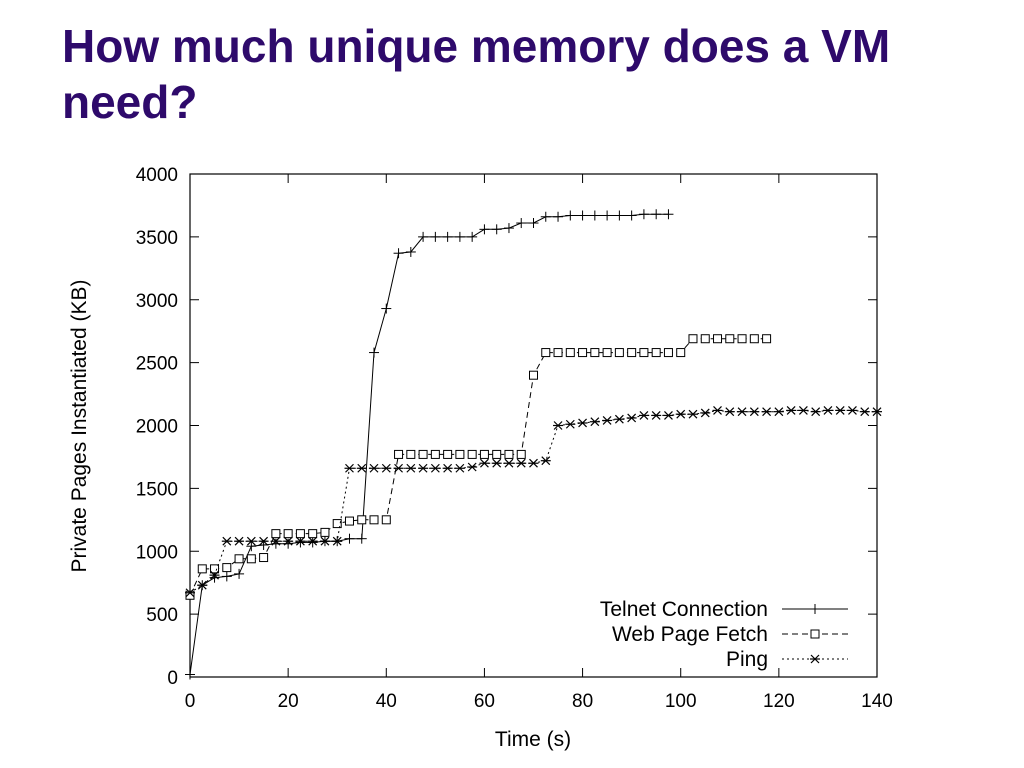  What do you see at coordinates (779, 701) in the screenshot?
I see `x-tick-label: 120` at bounding box center [779, 701].